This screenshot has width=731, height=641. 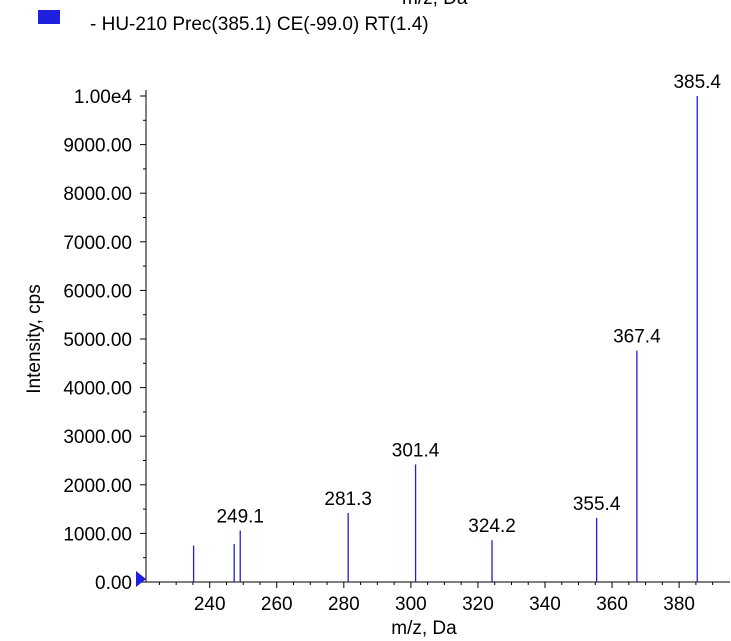 I want to click on y-tick-label: 4000.00, so click(x=97, y=389).